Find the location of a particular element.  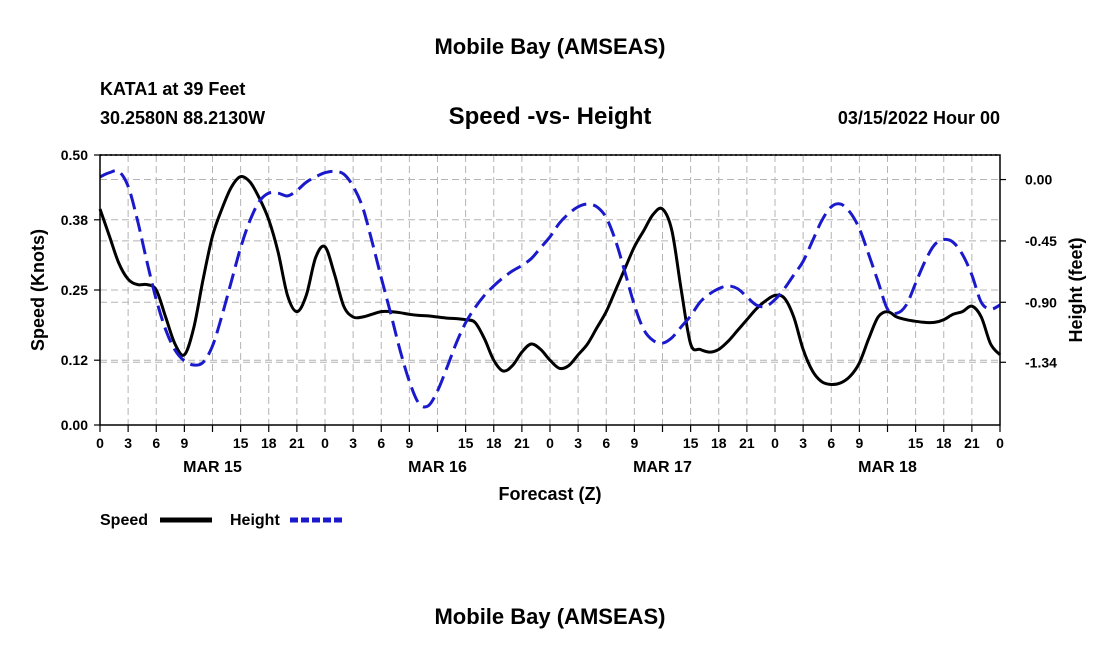

chart-title: Mobile Bay (AMSEAS) is located at coordinates (549, 46).